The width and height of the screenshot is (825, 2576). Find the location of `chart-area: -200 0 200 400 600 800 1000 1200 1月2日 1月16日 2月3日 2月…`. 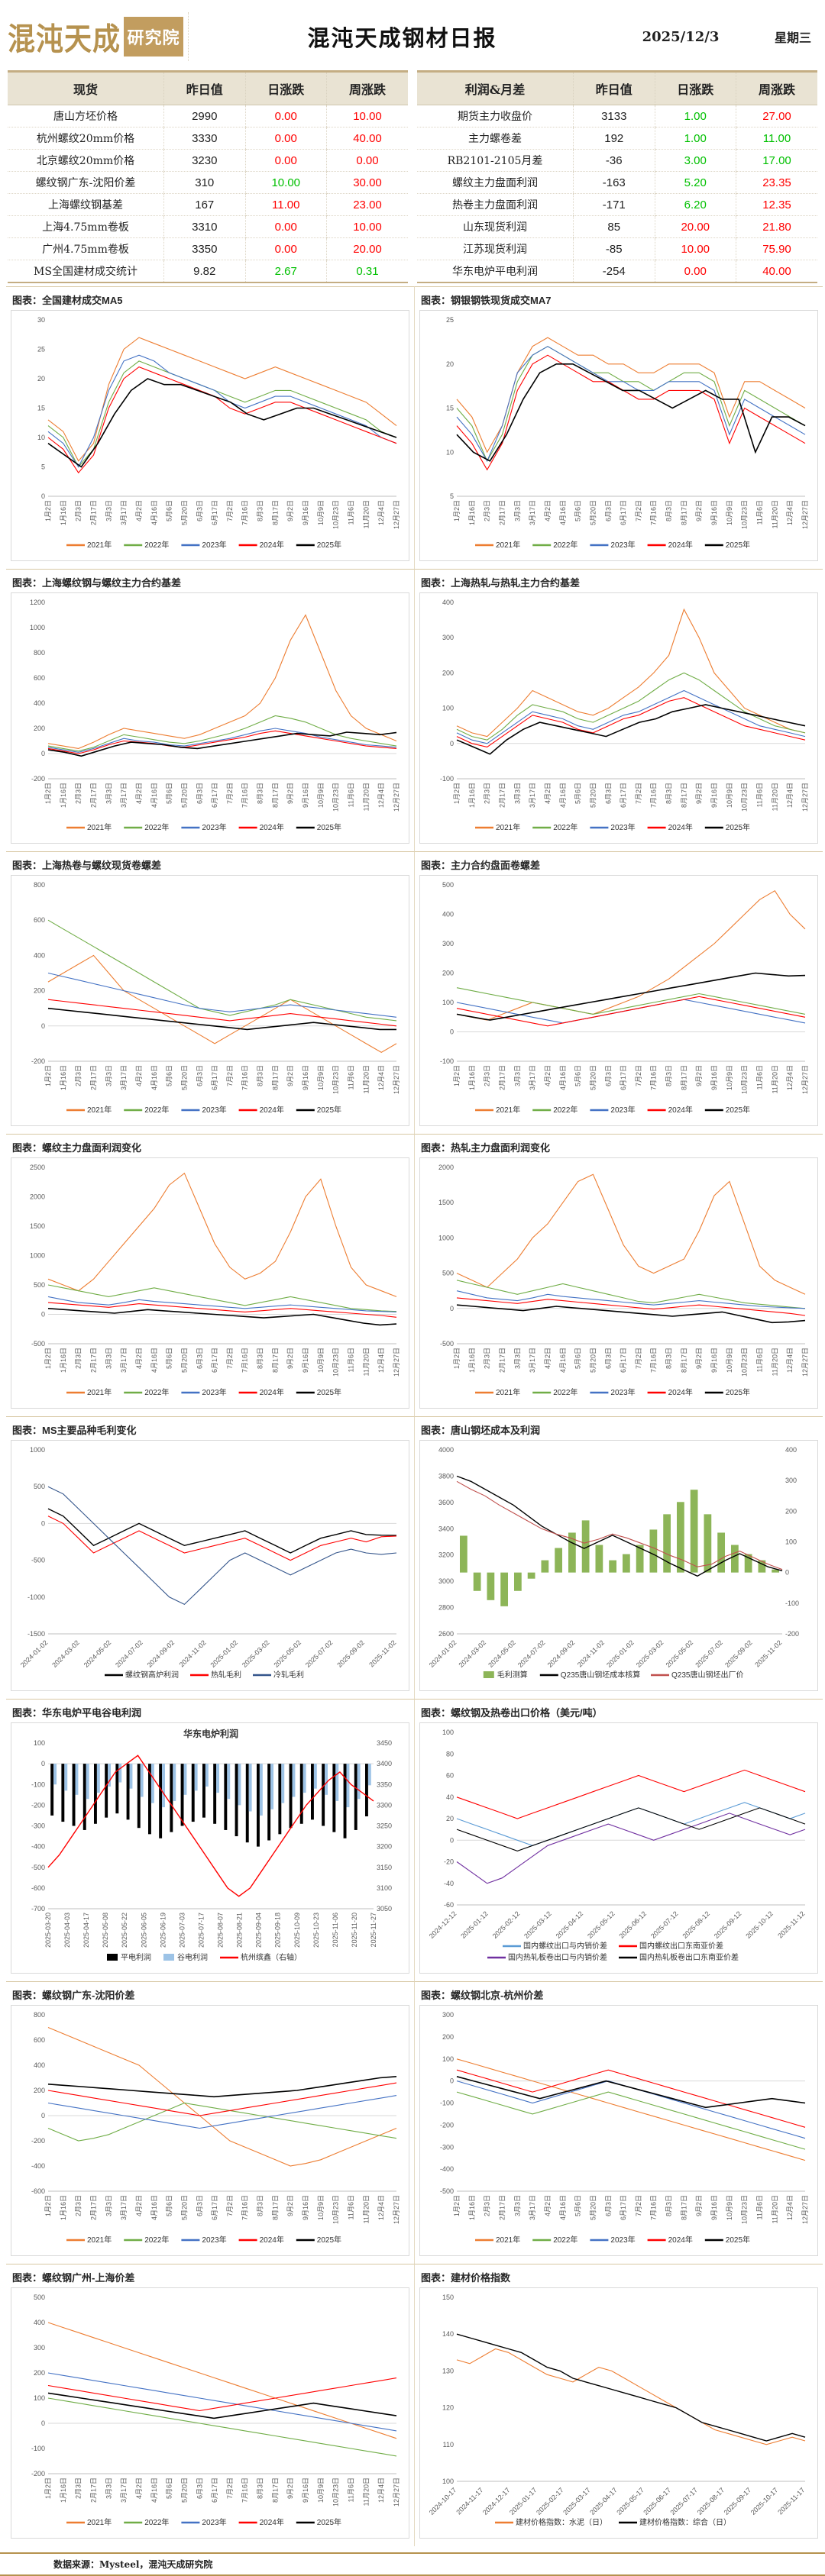

chart-area: -200 0 200 400 600 800 1000 1200 1月2日 1月16日 2月3日 2月… is located at coordinates (210, 718).